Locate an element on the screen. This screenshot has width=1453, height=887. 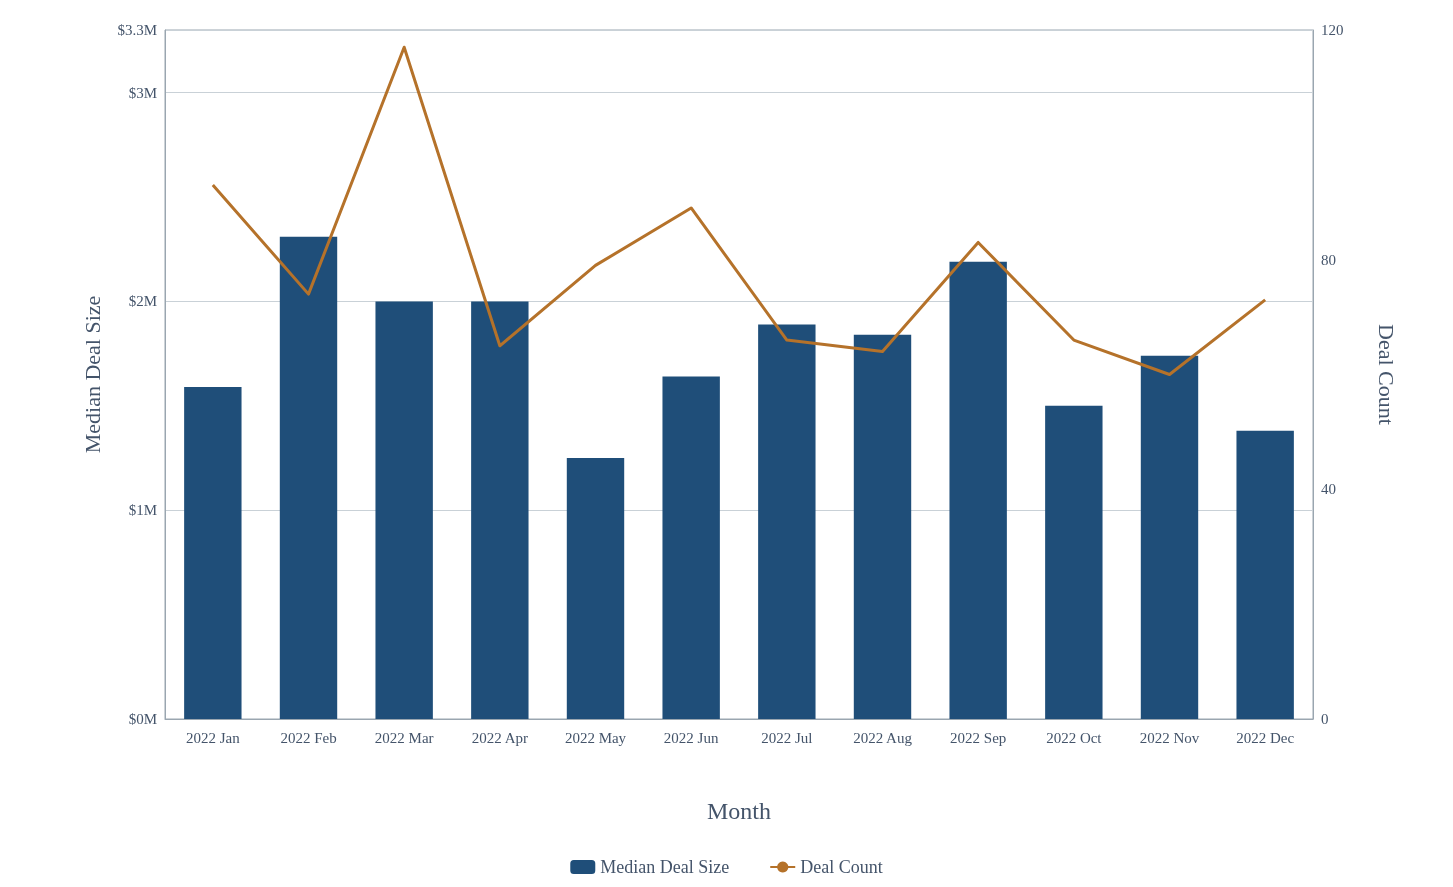
x-tick-label: 2022 Jan is located at coordinates (213, 738).